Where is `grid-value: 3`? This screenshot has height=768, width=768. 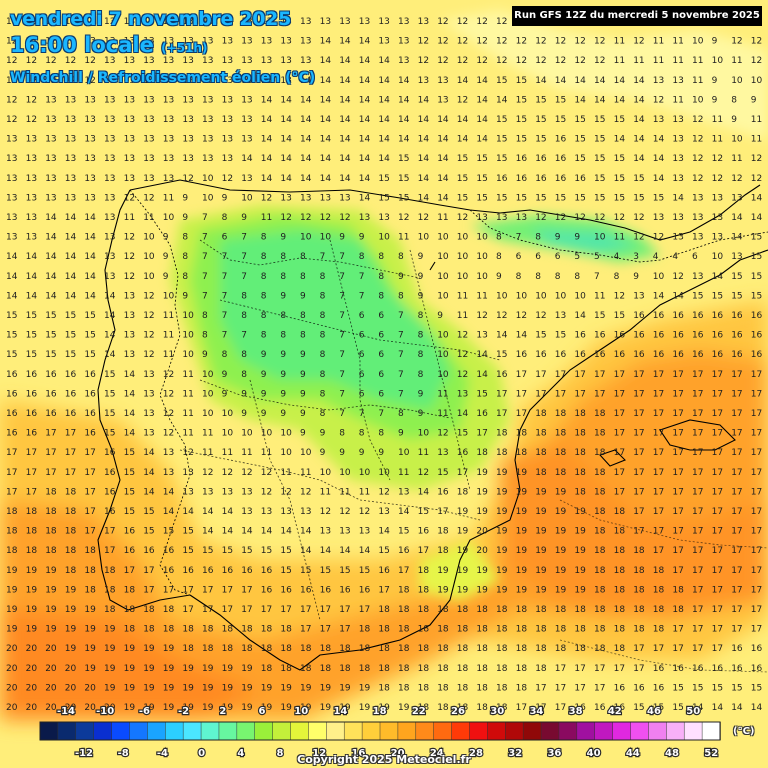 grid-value: 3 is located at coordinates (636, 257).